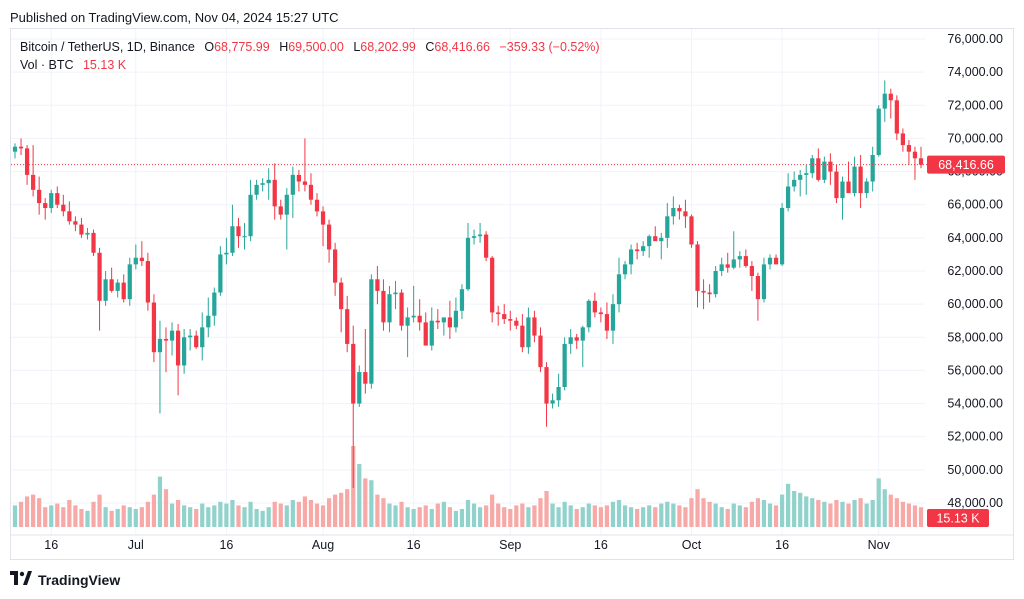 The height and width of the screenshot is (599, 1024). What do you see at coordinates (958, 518) in the screenshot?
I see `last-volume-badge` at bounding box center [958, 518].